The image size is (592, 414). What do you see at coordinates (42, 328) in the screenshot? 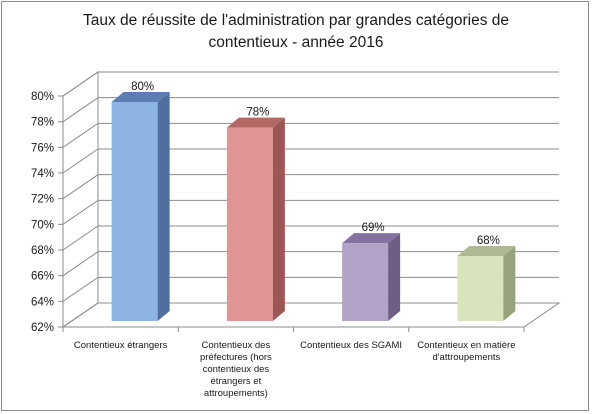
I see `y-tick-label: 62%` at bounding box center [42, 328].